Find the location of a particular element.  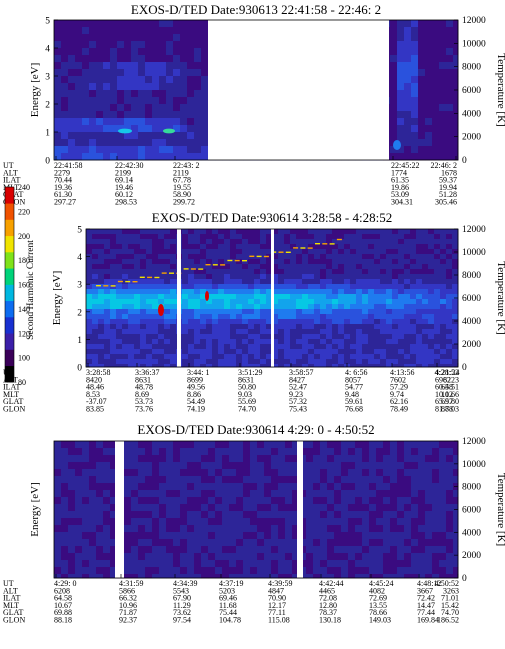

y2-tick-label: 10000 is located at coordinates (474, 465).